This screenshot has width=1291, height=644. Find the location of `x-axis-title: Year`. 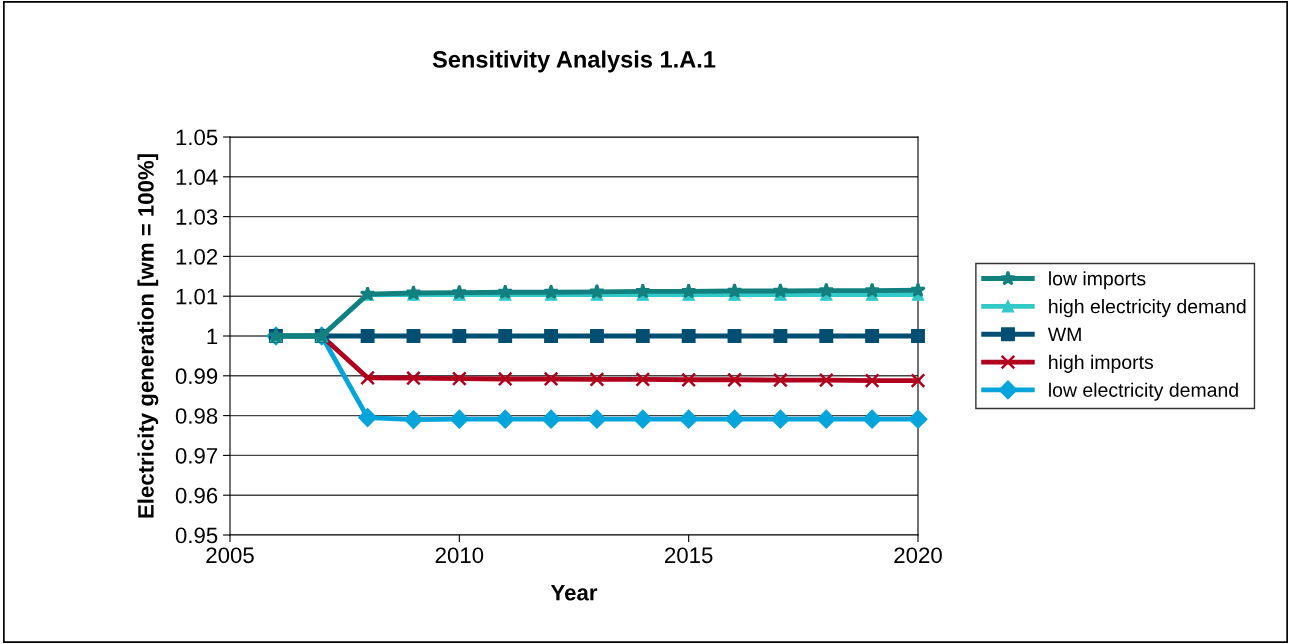

x-axis-title: Year is located at coordinates (574, 593).